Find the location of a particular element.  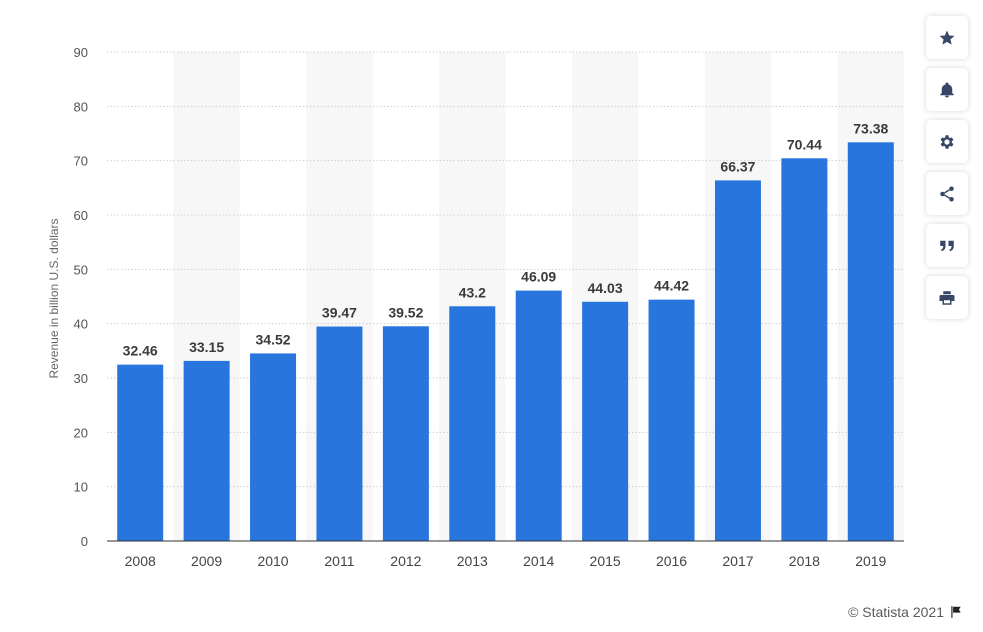

x-tick-label: 2008 is located at coordinates (140, 561).